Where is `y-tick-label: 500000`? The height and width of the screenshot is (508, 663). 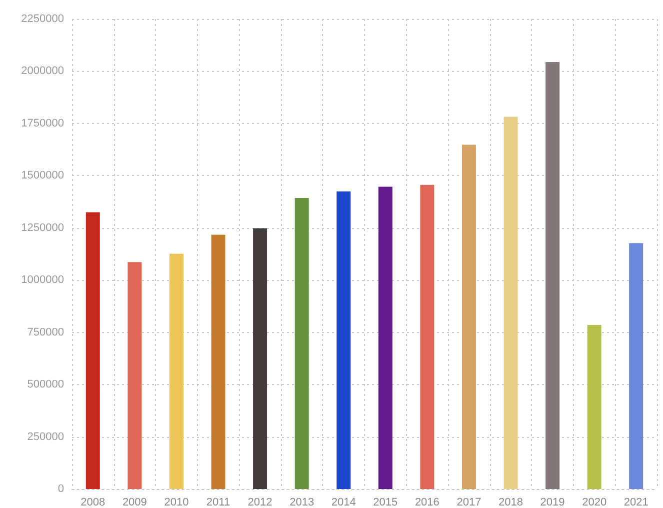
y-tick-label: 500000 is located at coordinates (45, 384).